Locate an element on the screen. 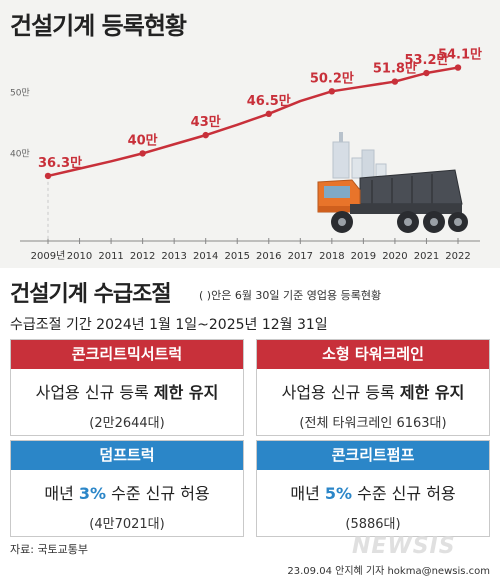  x-tick-label: 2022 is located at coordinates (457, 256).